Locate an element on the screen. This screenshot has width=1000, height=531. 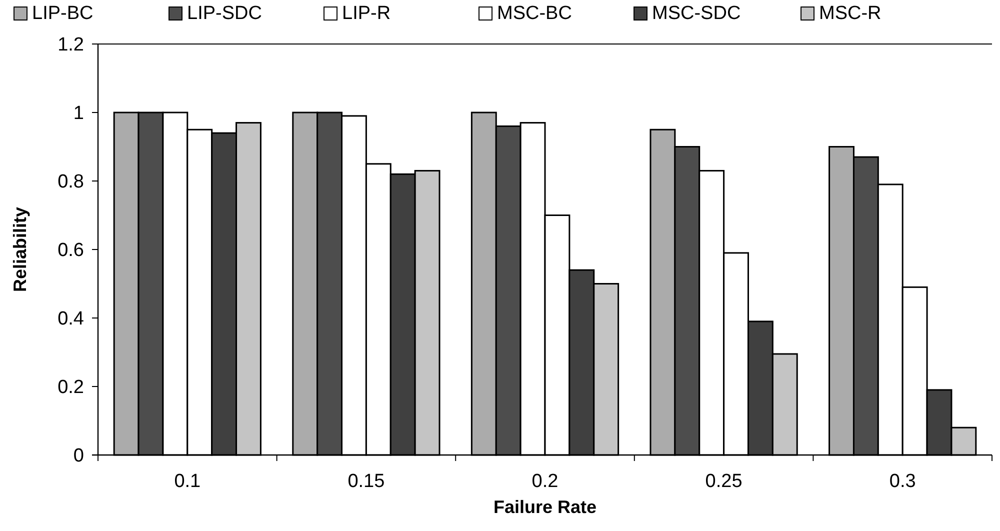
x-tick-label: 0.2 is located at coordinates (545, 481).